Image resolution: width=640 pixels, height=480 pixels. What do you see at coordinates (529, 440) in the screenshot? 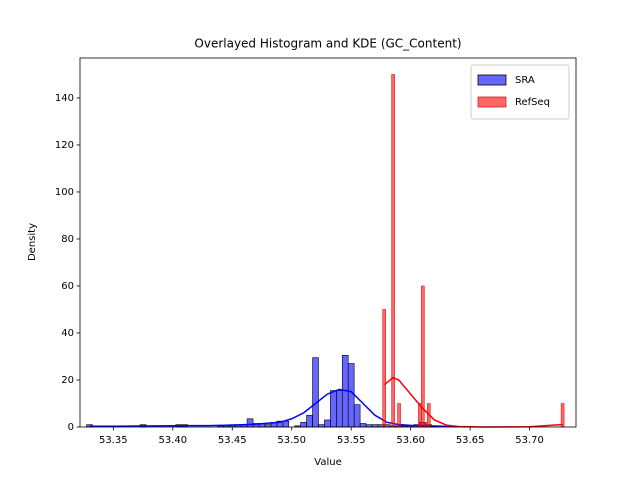
I see `x-tick-label: 53.70` at bounding box center [529, 440].